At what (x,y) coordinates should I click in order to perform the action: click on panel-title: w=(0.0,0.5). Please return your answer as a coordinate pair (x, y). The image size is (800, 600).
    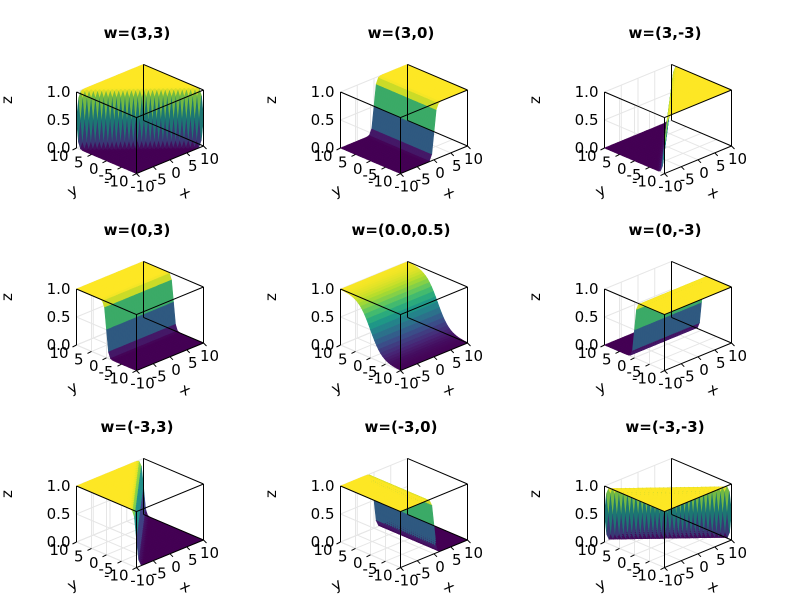
    Looking at the image, I should click on (401, 230).